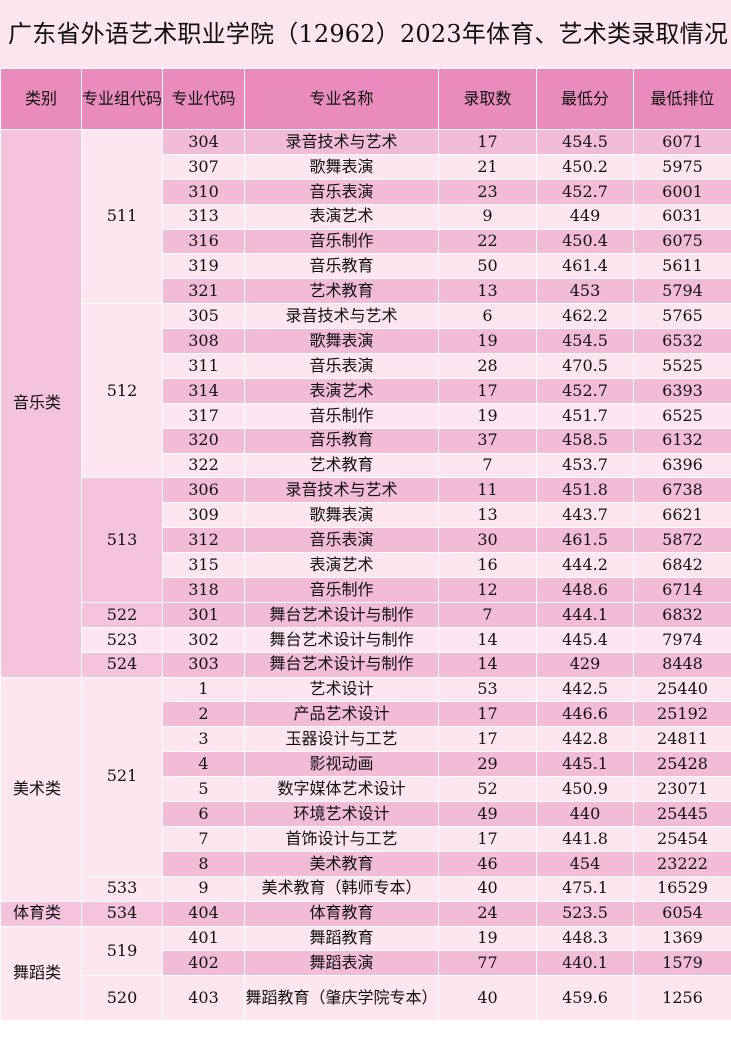 The image size is (731, 1043). I want to click on min-rank: 6031, so click(682, 216).